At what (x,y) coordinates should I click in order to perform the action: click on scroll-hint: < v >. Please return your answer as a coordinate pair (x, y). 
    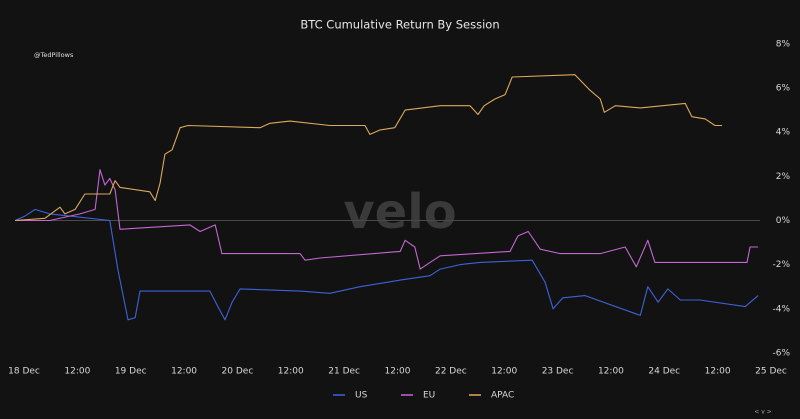
    Looking at the image, I should click on (762, 412).